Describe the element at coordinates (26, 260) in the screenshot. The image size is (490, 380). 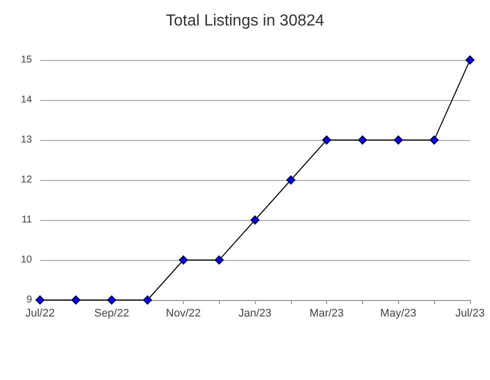
I see `y-tick-label: 10` at that location.